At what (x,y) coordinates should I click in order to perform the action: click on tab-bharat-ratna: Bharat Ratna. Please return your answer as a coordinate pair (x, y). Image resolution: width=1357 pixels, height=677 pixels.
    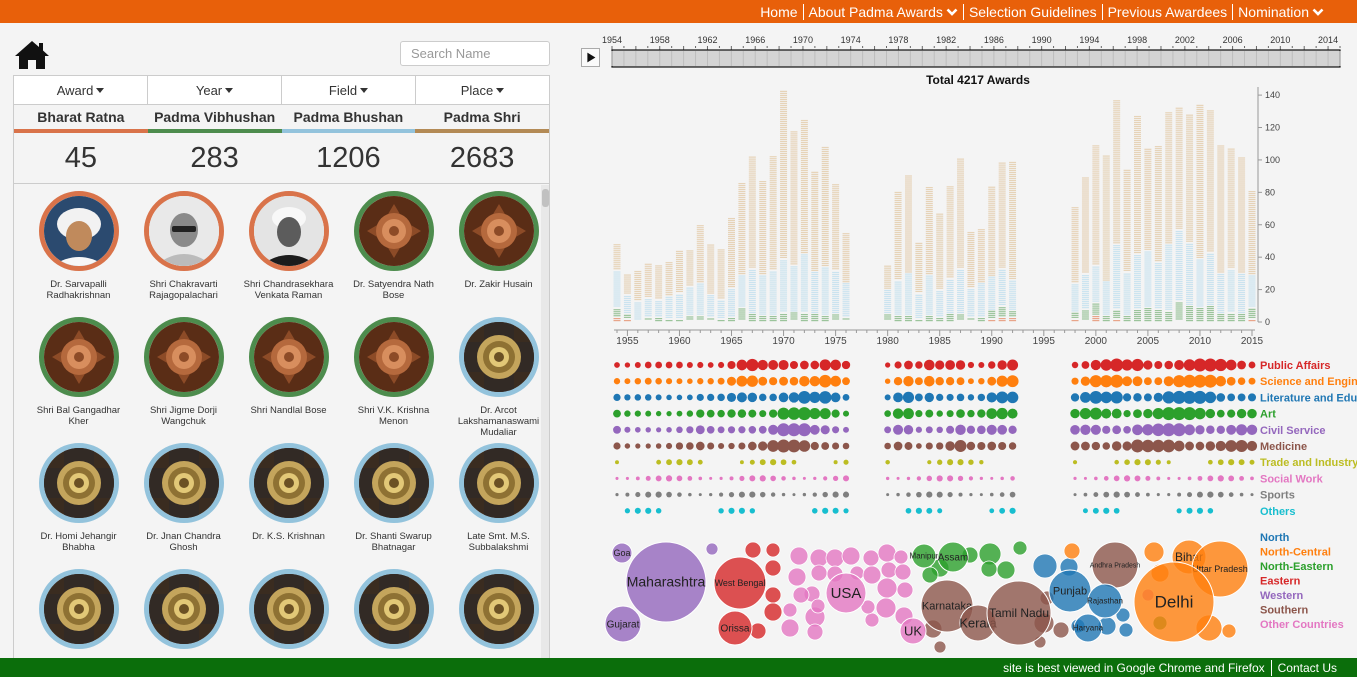
    Looking at the image, I should click on (81, 119).